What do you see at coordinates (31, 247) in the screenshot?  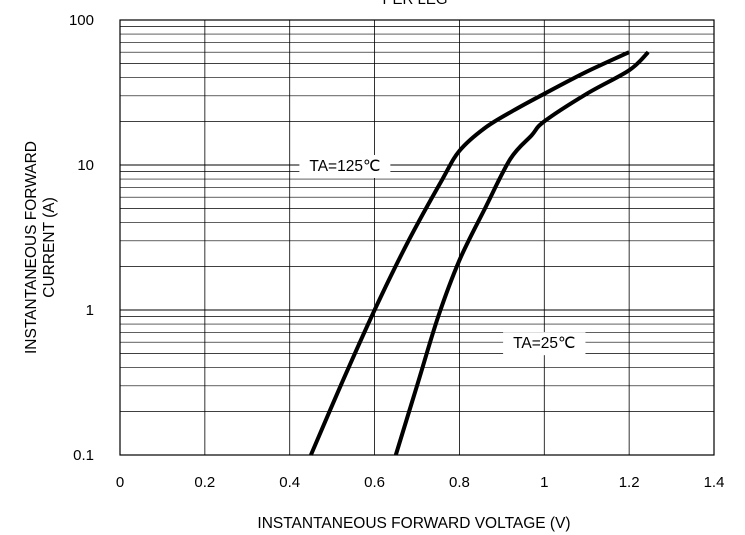 I see `y-axis-label-line: INSTANTANEOUS FORWARD` at bounding box center [31, 247].